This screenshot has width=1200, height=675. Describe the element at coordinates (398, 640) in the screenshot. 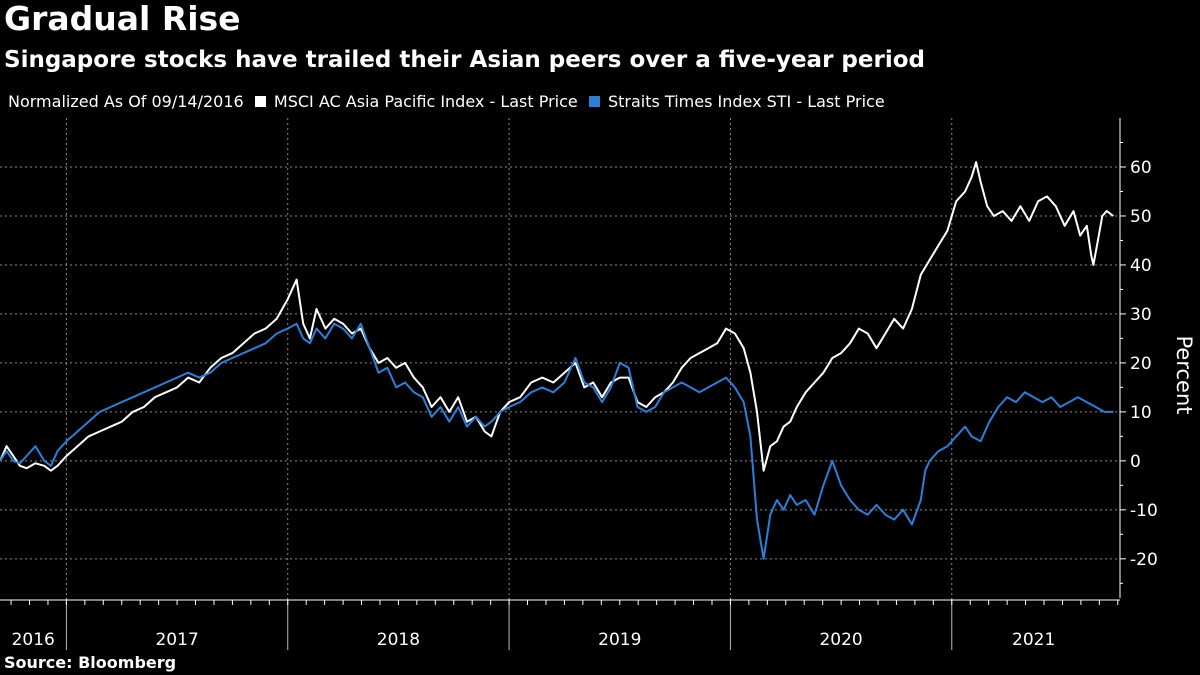

I see `x-tick-label: 2018` at that location.